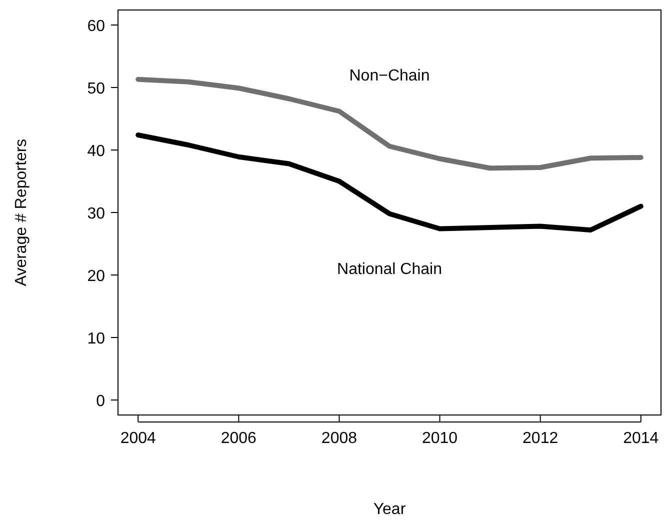  Describe the element at coordinates (96, 339) in the screenshot. I see `y-tick-label: 10` at that location.